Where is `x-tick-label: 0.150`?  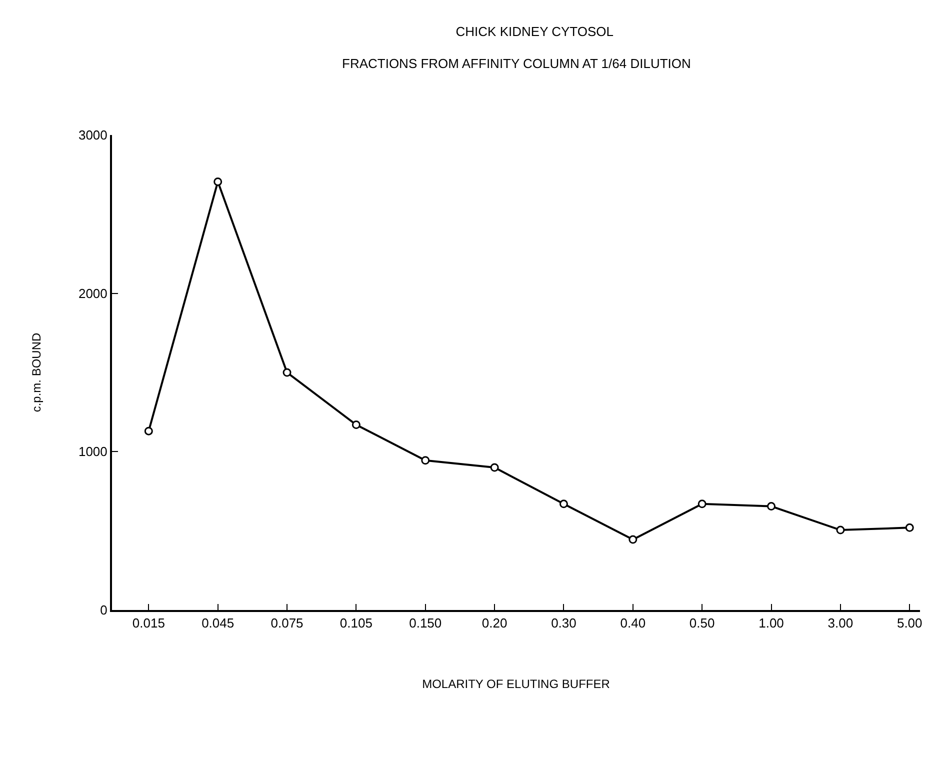
x-tick-label: 0.150 is located at coordinates (425, 623).